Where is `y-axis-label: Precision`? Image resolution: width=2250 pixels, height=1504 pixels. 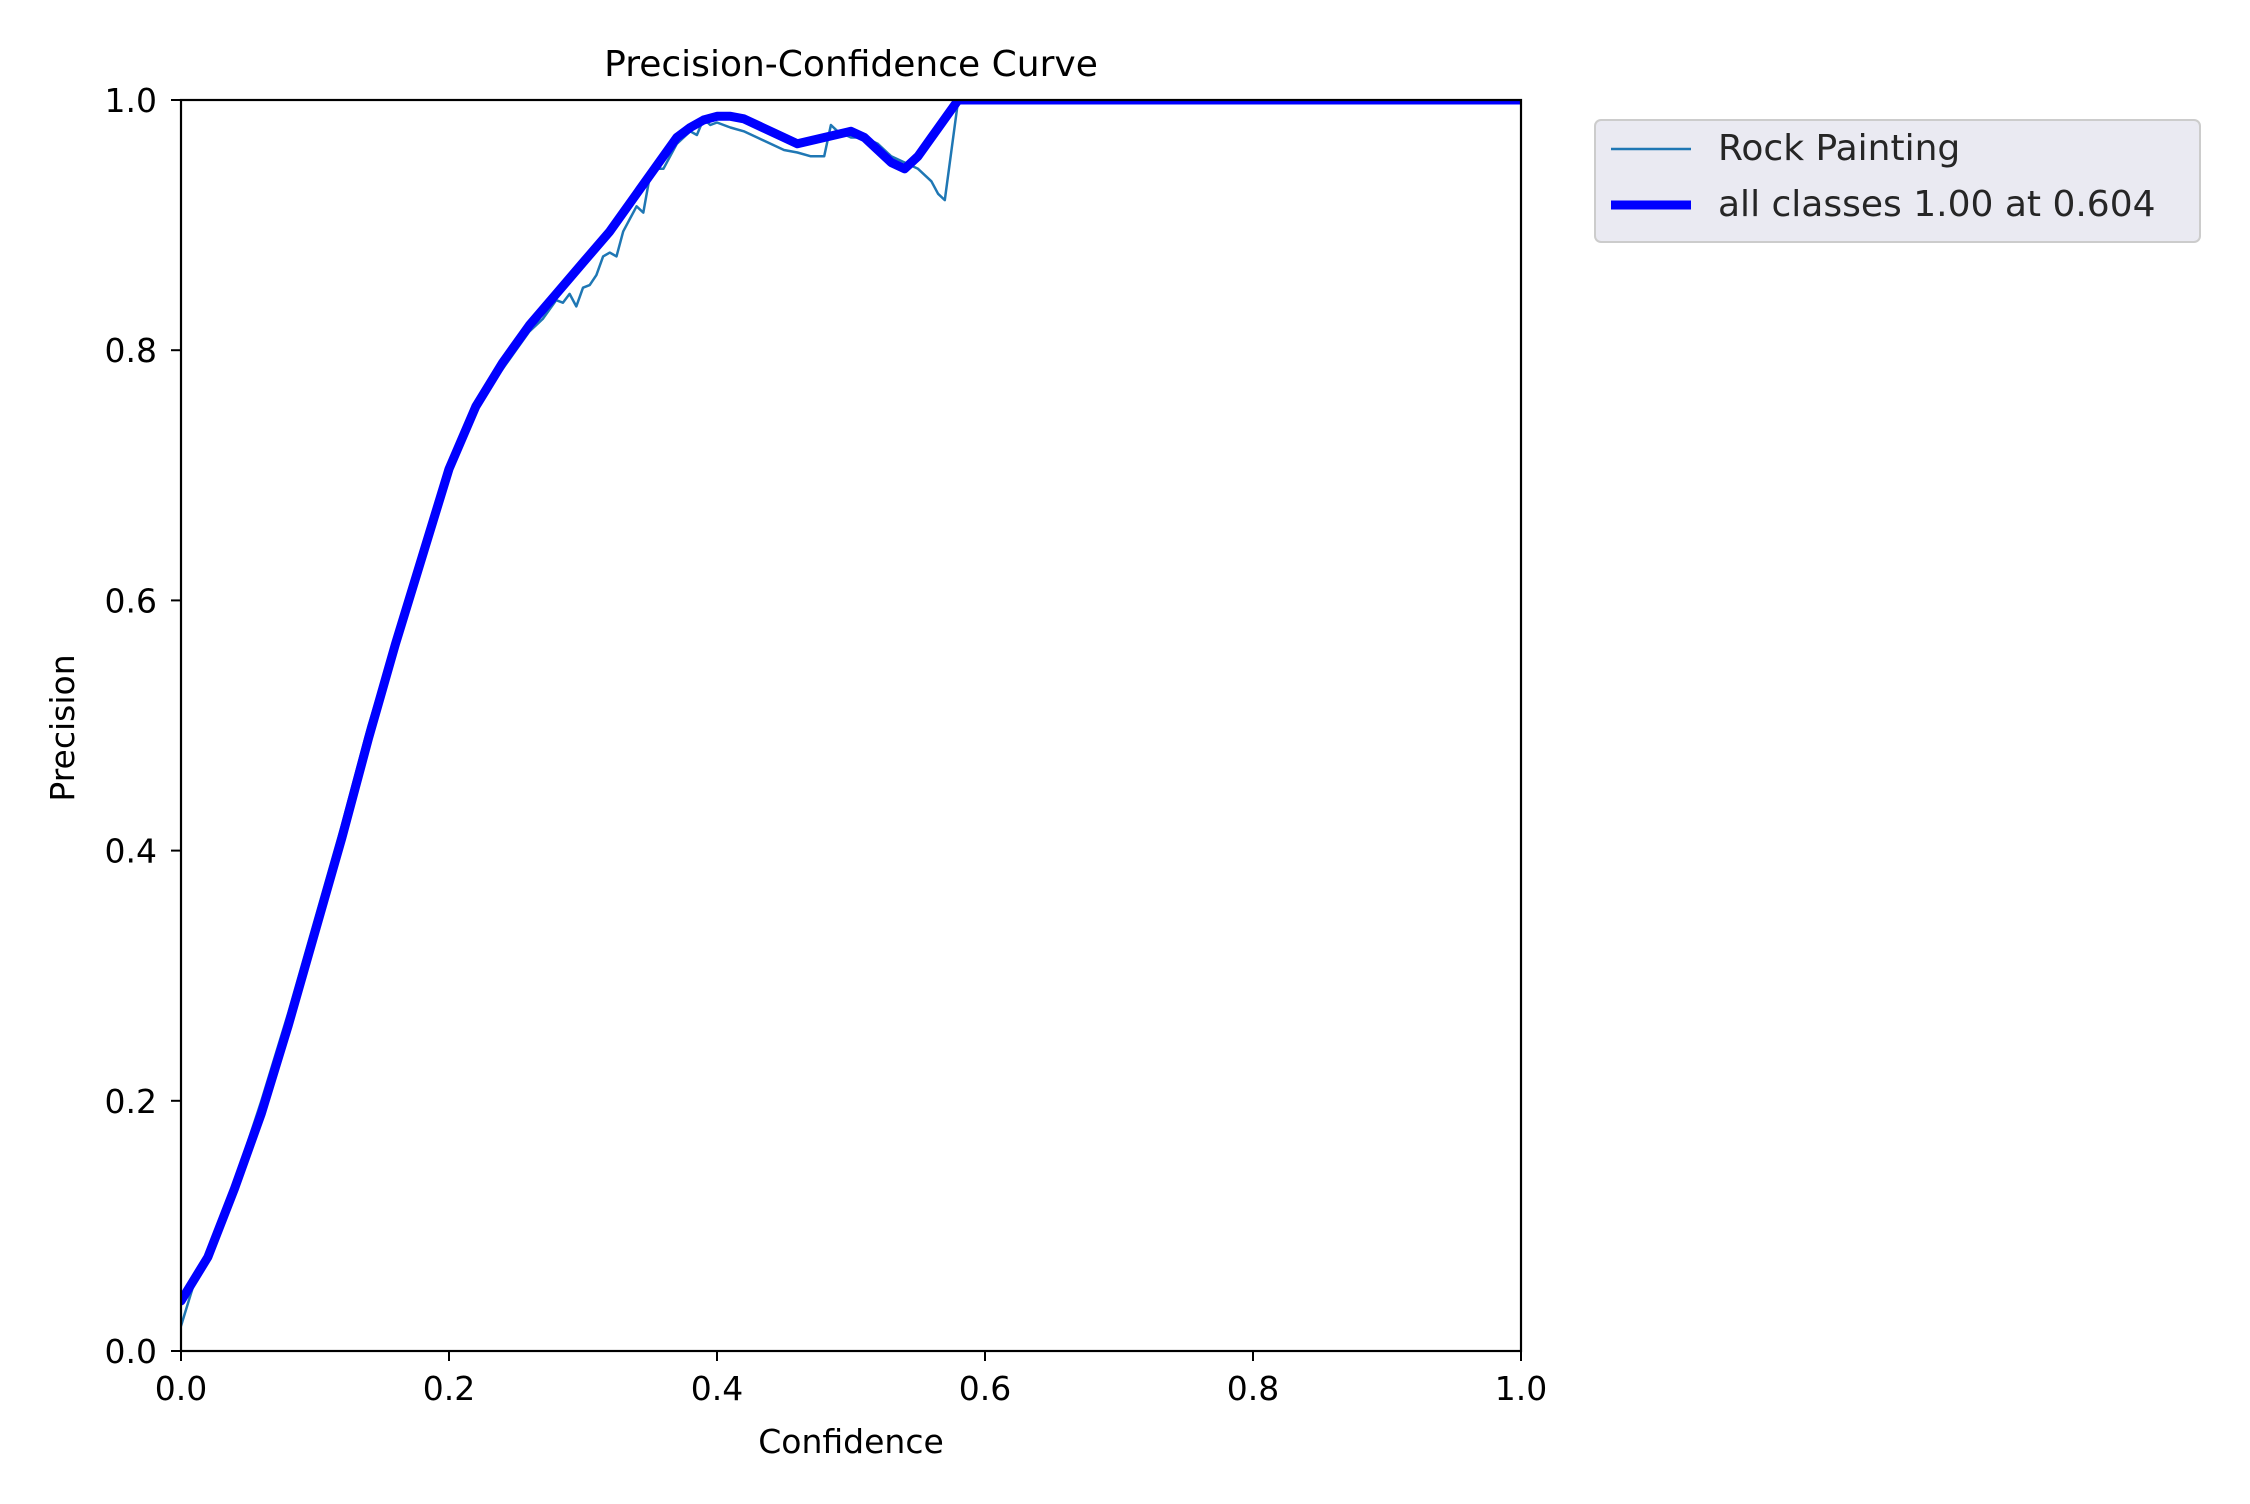 y-axis-label: Precision is located at coordinates (62, 727).